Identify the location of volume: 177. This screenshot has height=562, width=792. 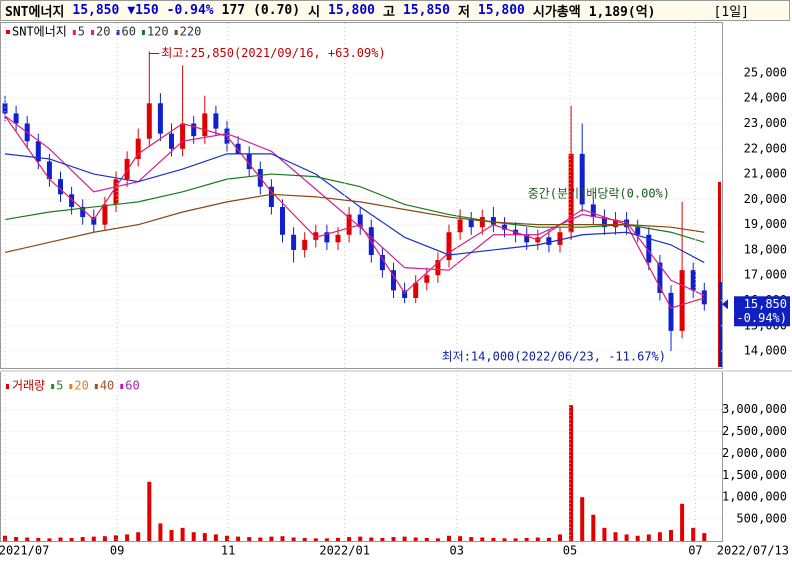
(233, 10).